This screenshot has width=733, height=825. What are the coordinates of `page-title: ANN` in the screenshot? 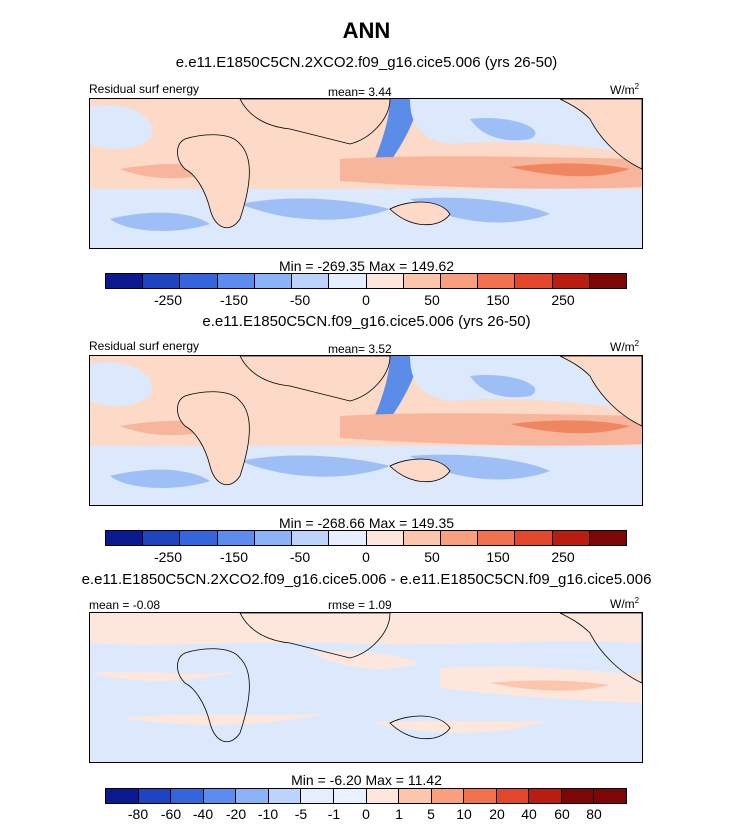 It's located at (366, 30).